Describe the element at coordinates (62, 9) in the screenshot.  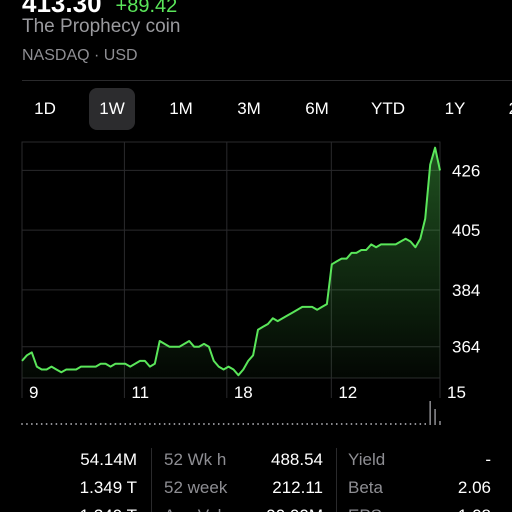
I see `current-price: 413.30` at that location.